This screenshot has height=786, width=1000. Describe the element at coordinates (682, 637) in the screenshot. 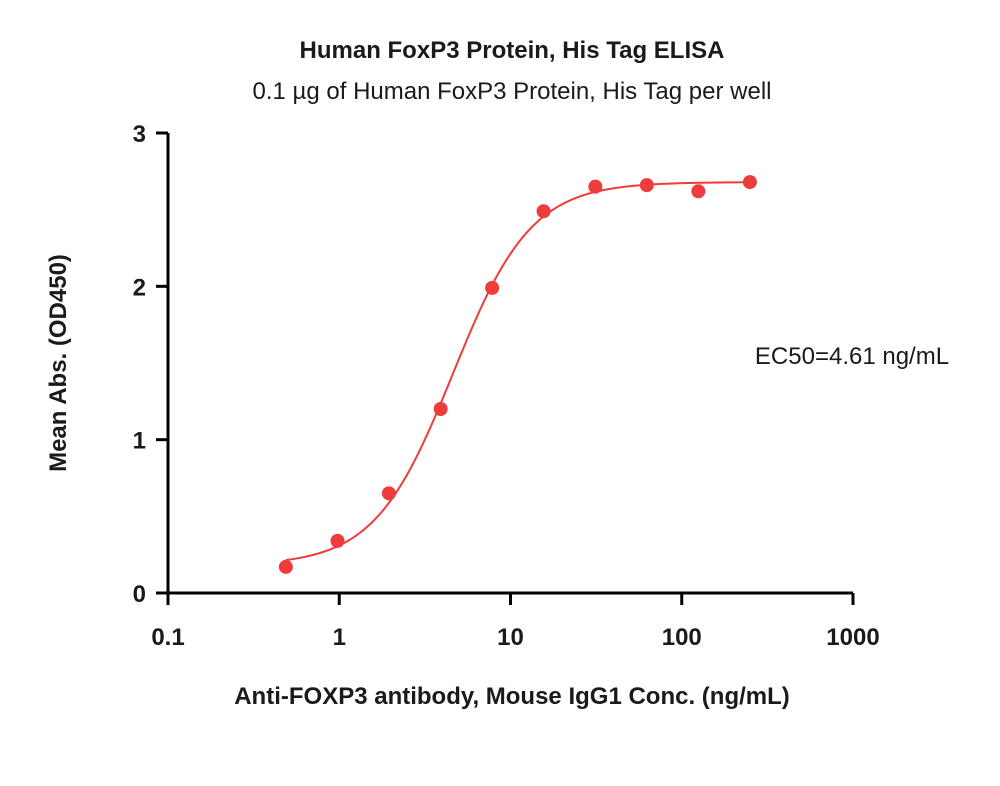

I see `x-tick-label: 100` at that location.